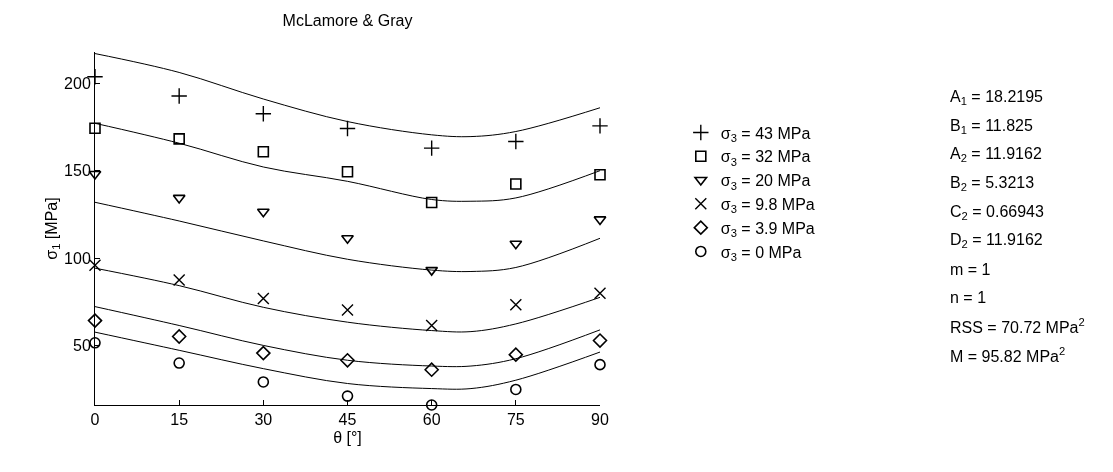  Describe the element at coordinates (95, 420) in the screenshot. I see `x-tick-label: 0` at that location.